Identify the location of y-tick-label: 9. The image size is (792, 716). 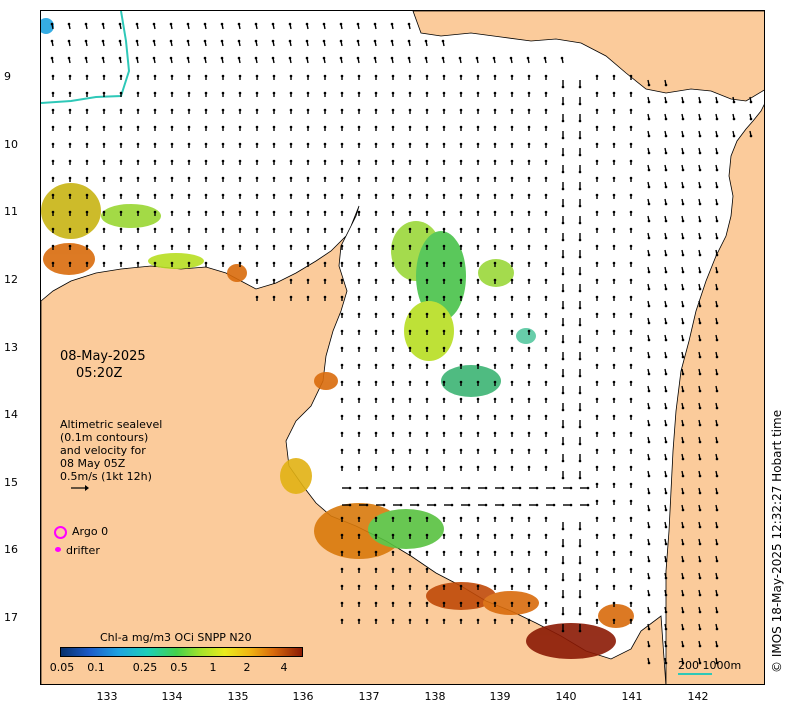
(7, 76).